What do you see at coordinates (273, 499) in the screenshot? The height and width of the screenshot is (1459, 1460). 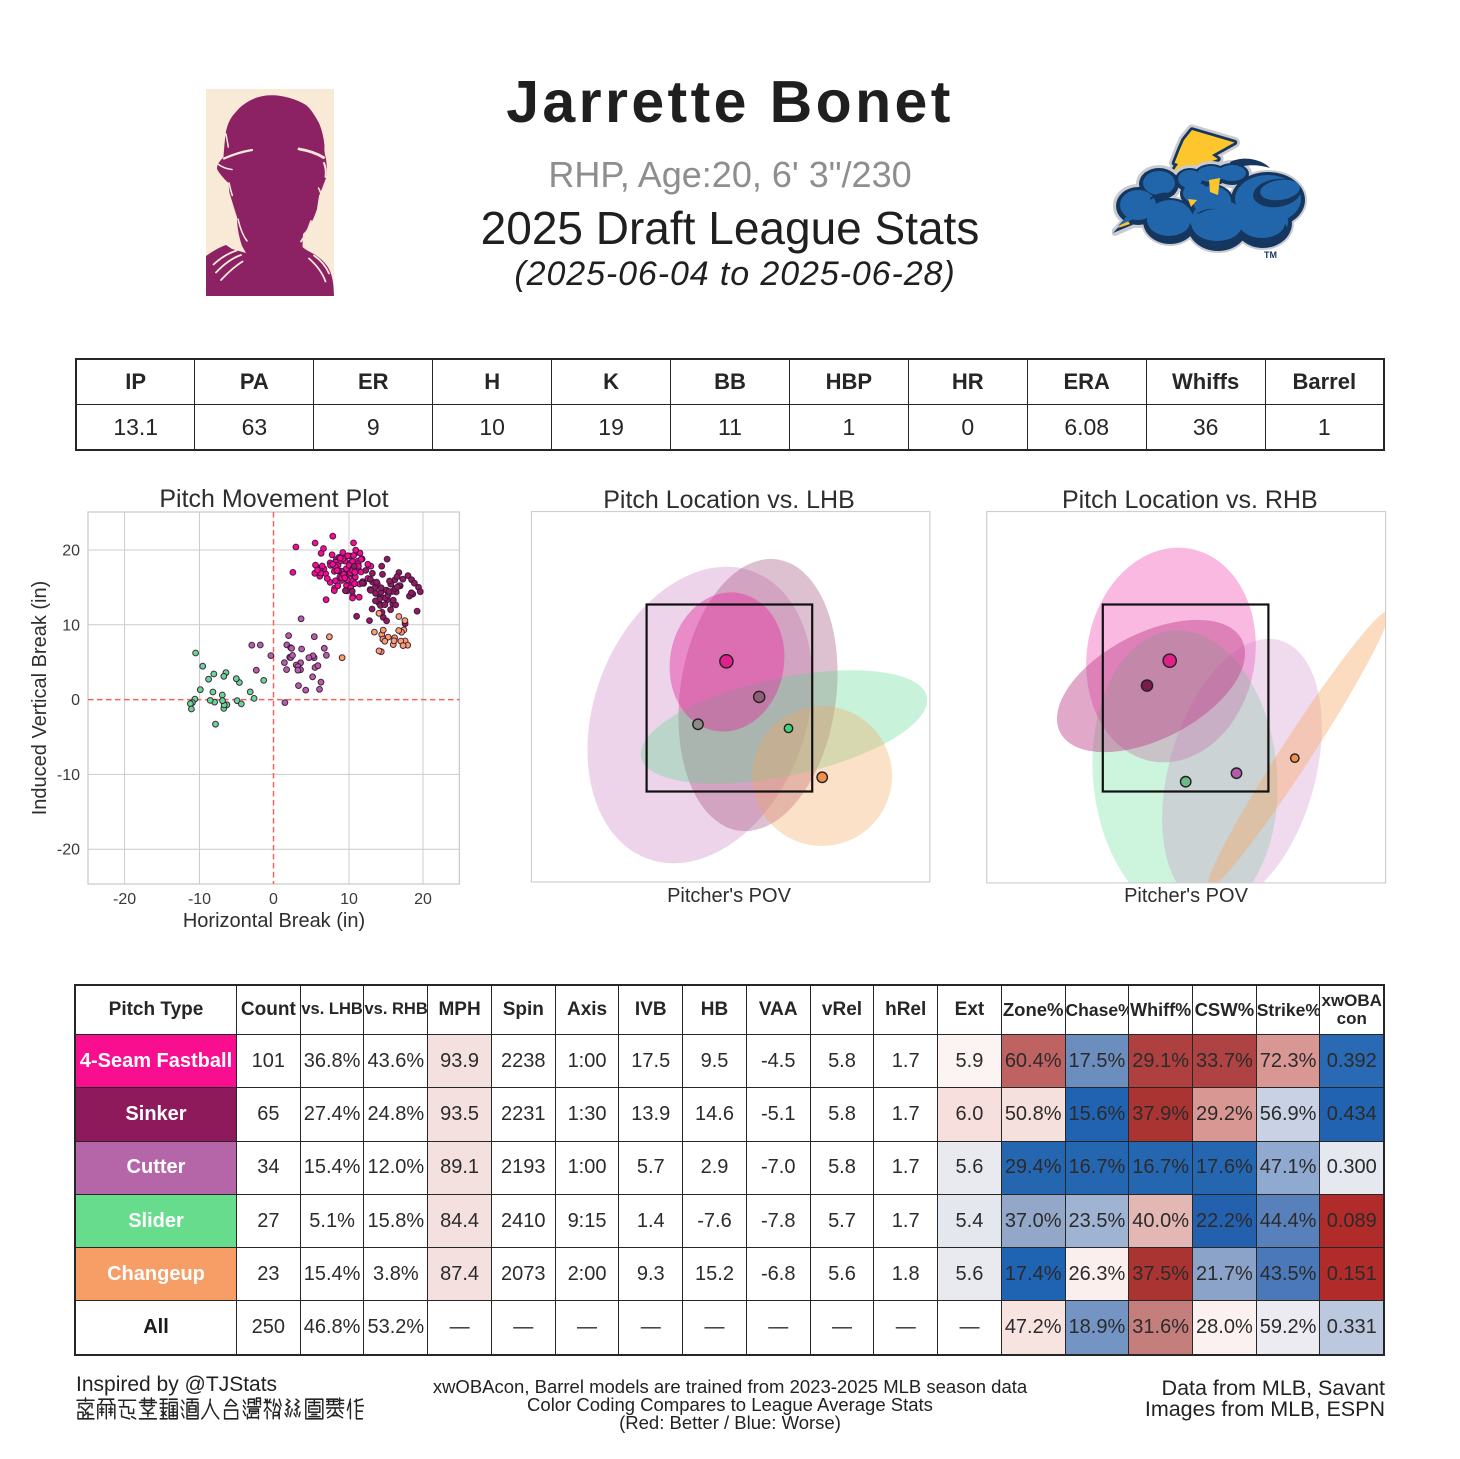 I see `svg-text: Pitch Movement Plot` at bounding box center [273, 499].